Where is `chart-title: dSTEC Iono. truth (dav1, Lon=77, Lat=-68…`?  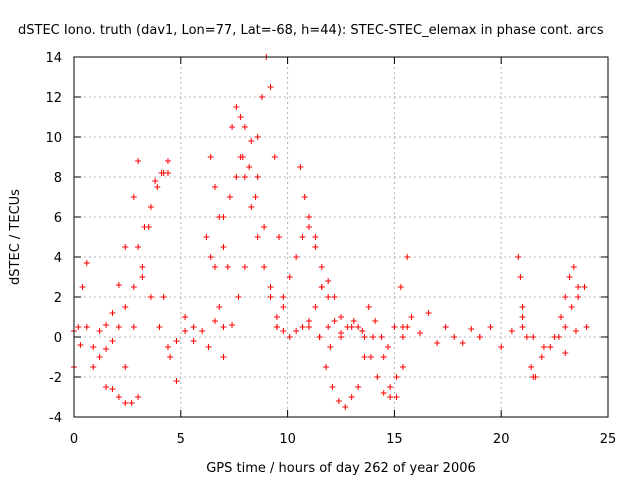
chart-title: dSTEC Iono. truth (dav1, Lon=77, Lat=-68… is located at coordinates (311, 30).